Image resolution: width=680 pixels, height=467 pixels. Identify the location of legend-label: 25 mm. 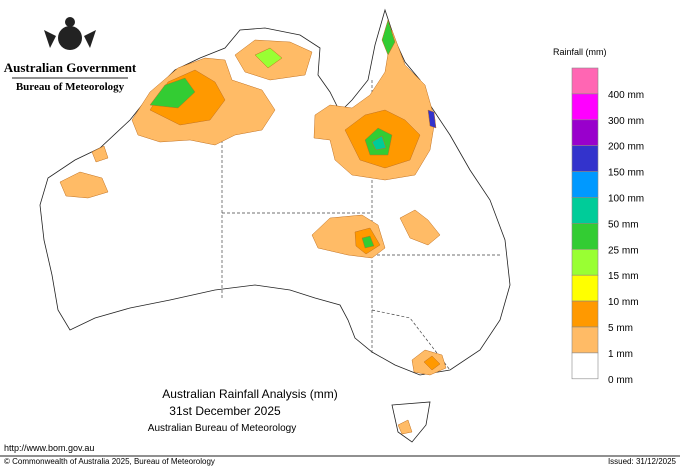
(623, 250).